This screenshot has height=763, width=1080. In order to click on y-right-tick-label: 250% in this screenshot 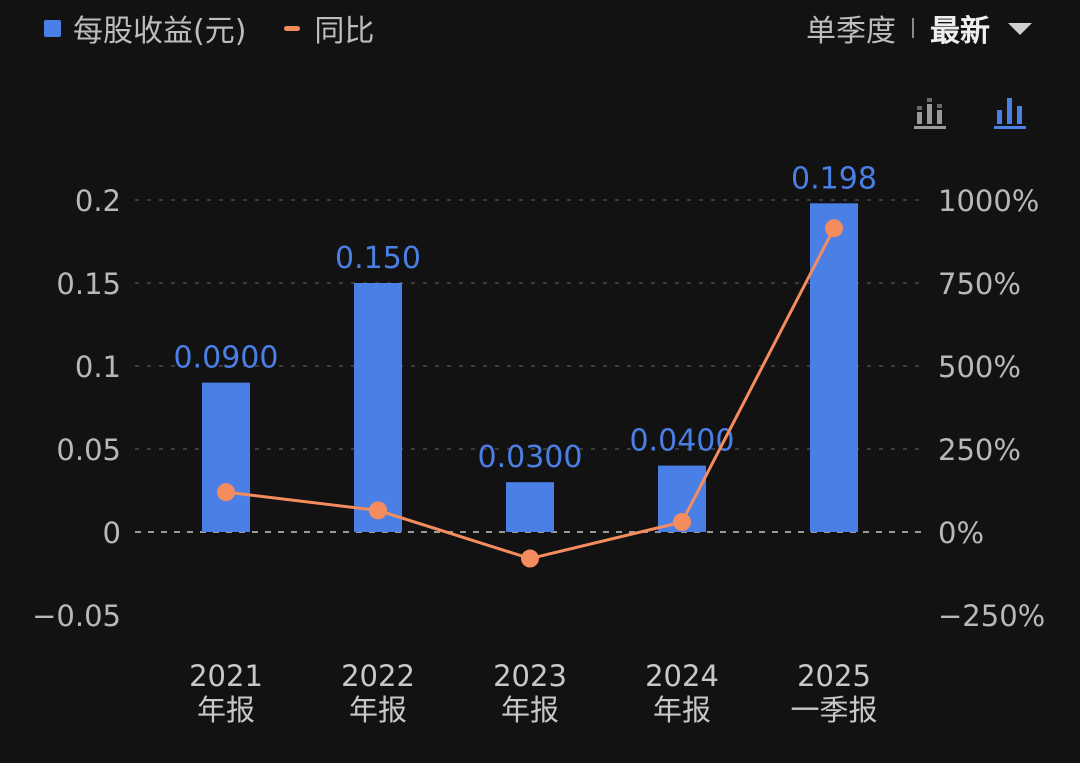, I will do `click(979, 450)`.